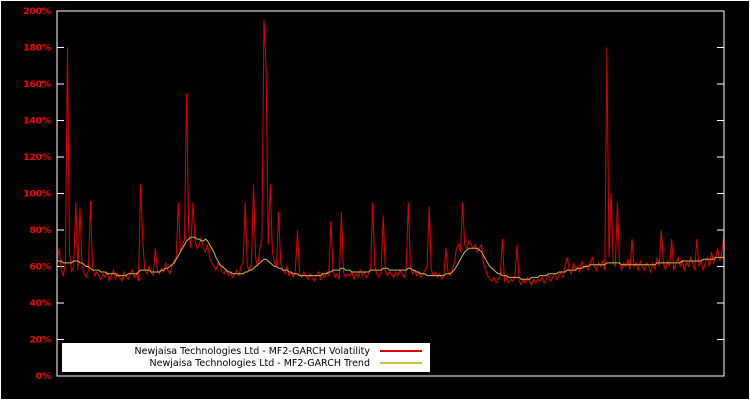 The width and height of the screenshot is (750, 400). I want to click on y-tick-label: 100%, so click(37, 195).